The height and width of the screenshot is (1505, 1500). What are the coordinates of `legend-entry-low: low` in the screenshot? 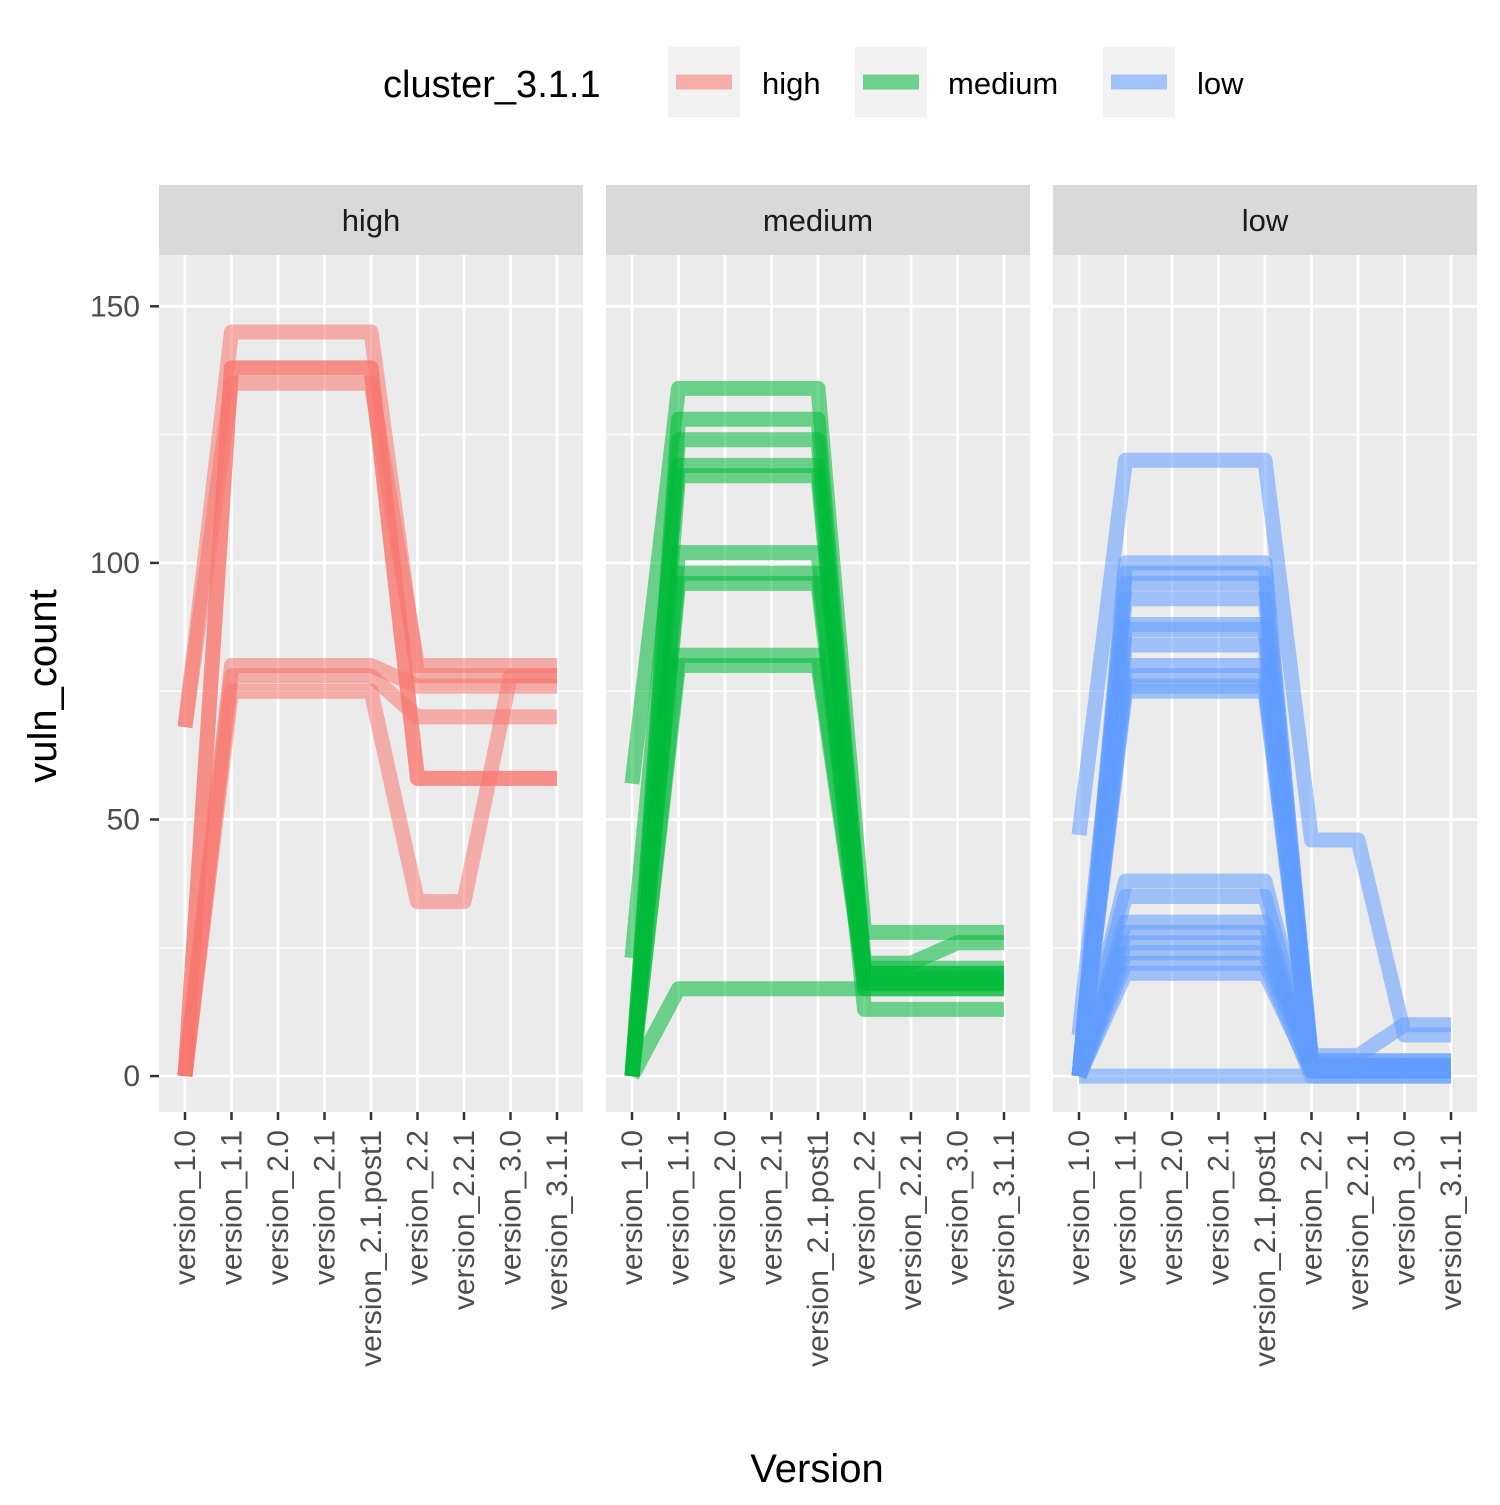 It's located at (1173, 82).